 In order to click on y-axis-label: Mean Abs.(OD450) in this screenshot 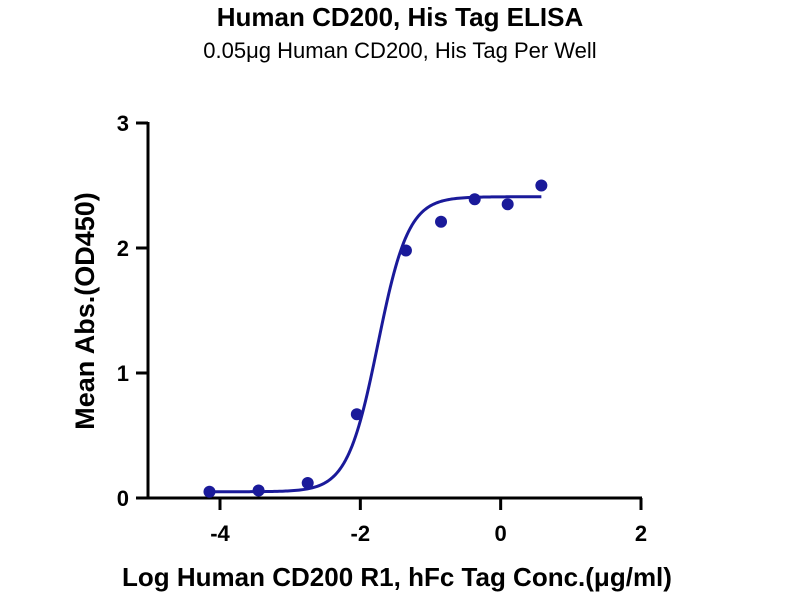, I will do `click(85, 311)`.